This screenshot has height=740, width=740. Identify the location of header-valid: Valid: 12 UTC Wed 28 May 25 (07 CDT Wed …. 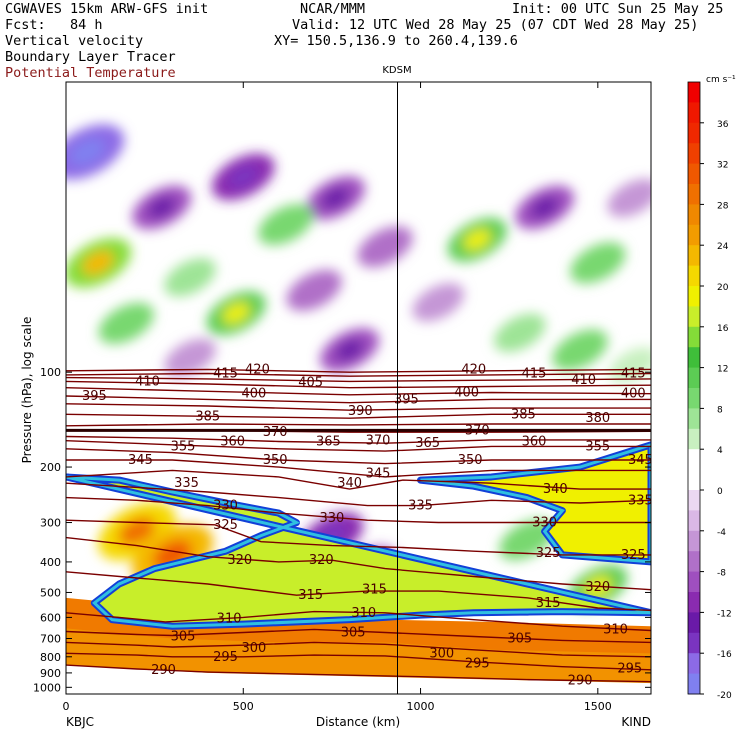
(495, 25).